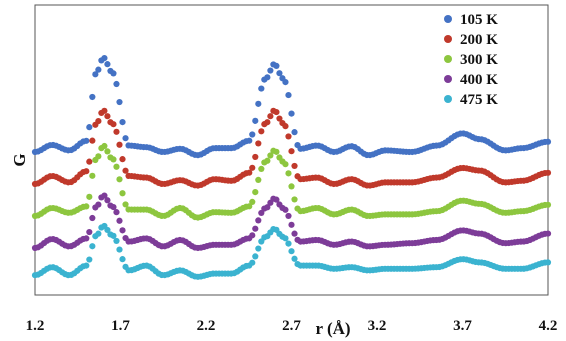  Describe the element at coordinates (19, 159) in the screenshot. I see `y-axis-title: G` at that location.